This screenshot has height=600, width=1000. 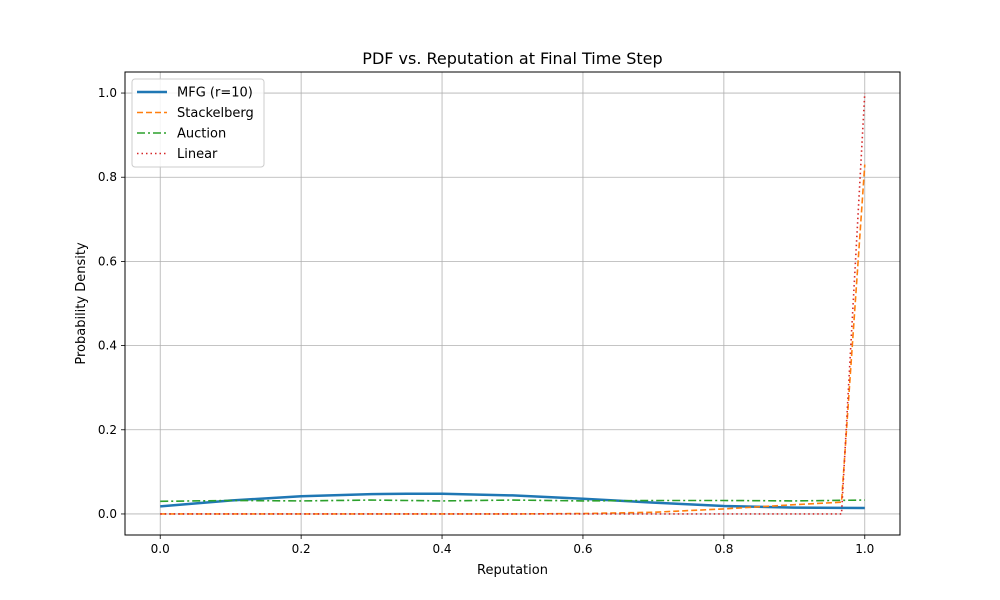 I want to click on x-tick-label: 0.4, so click(x=441, y=549).